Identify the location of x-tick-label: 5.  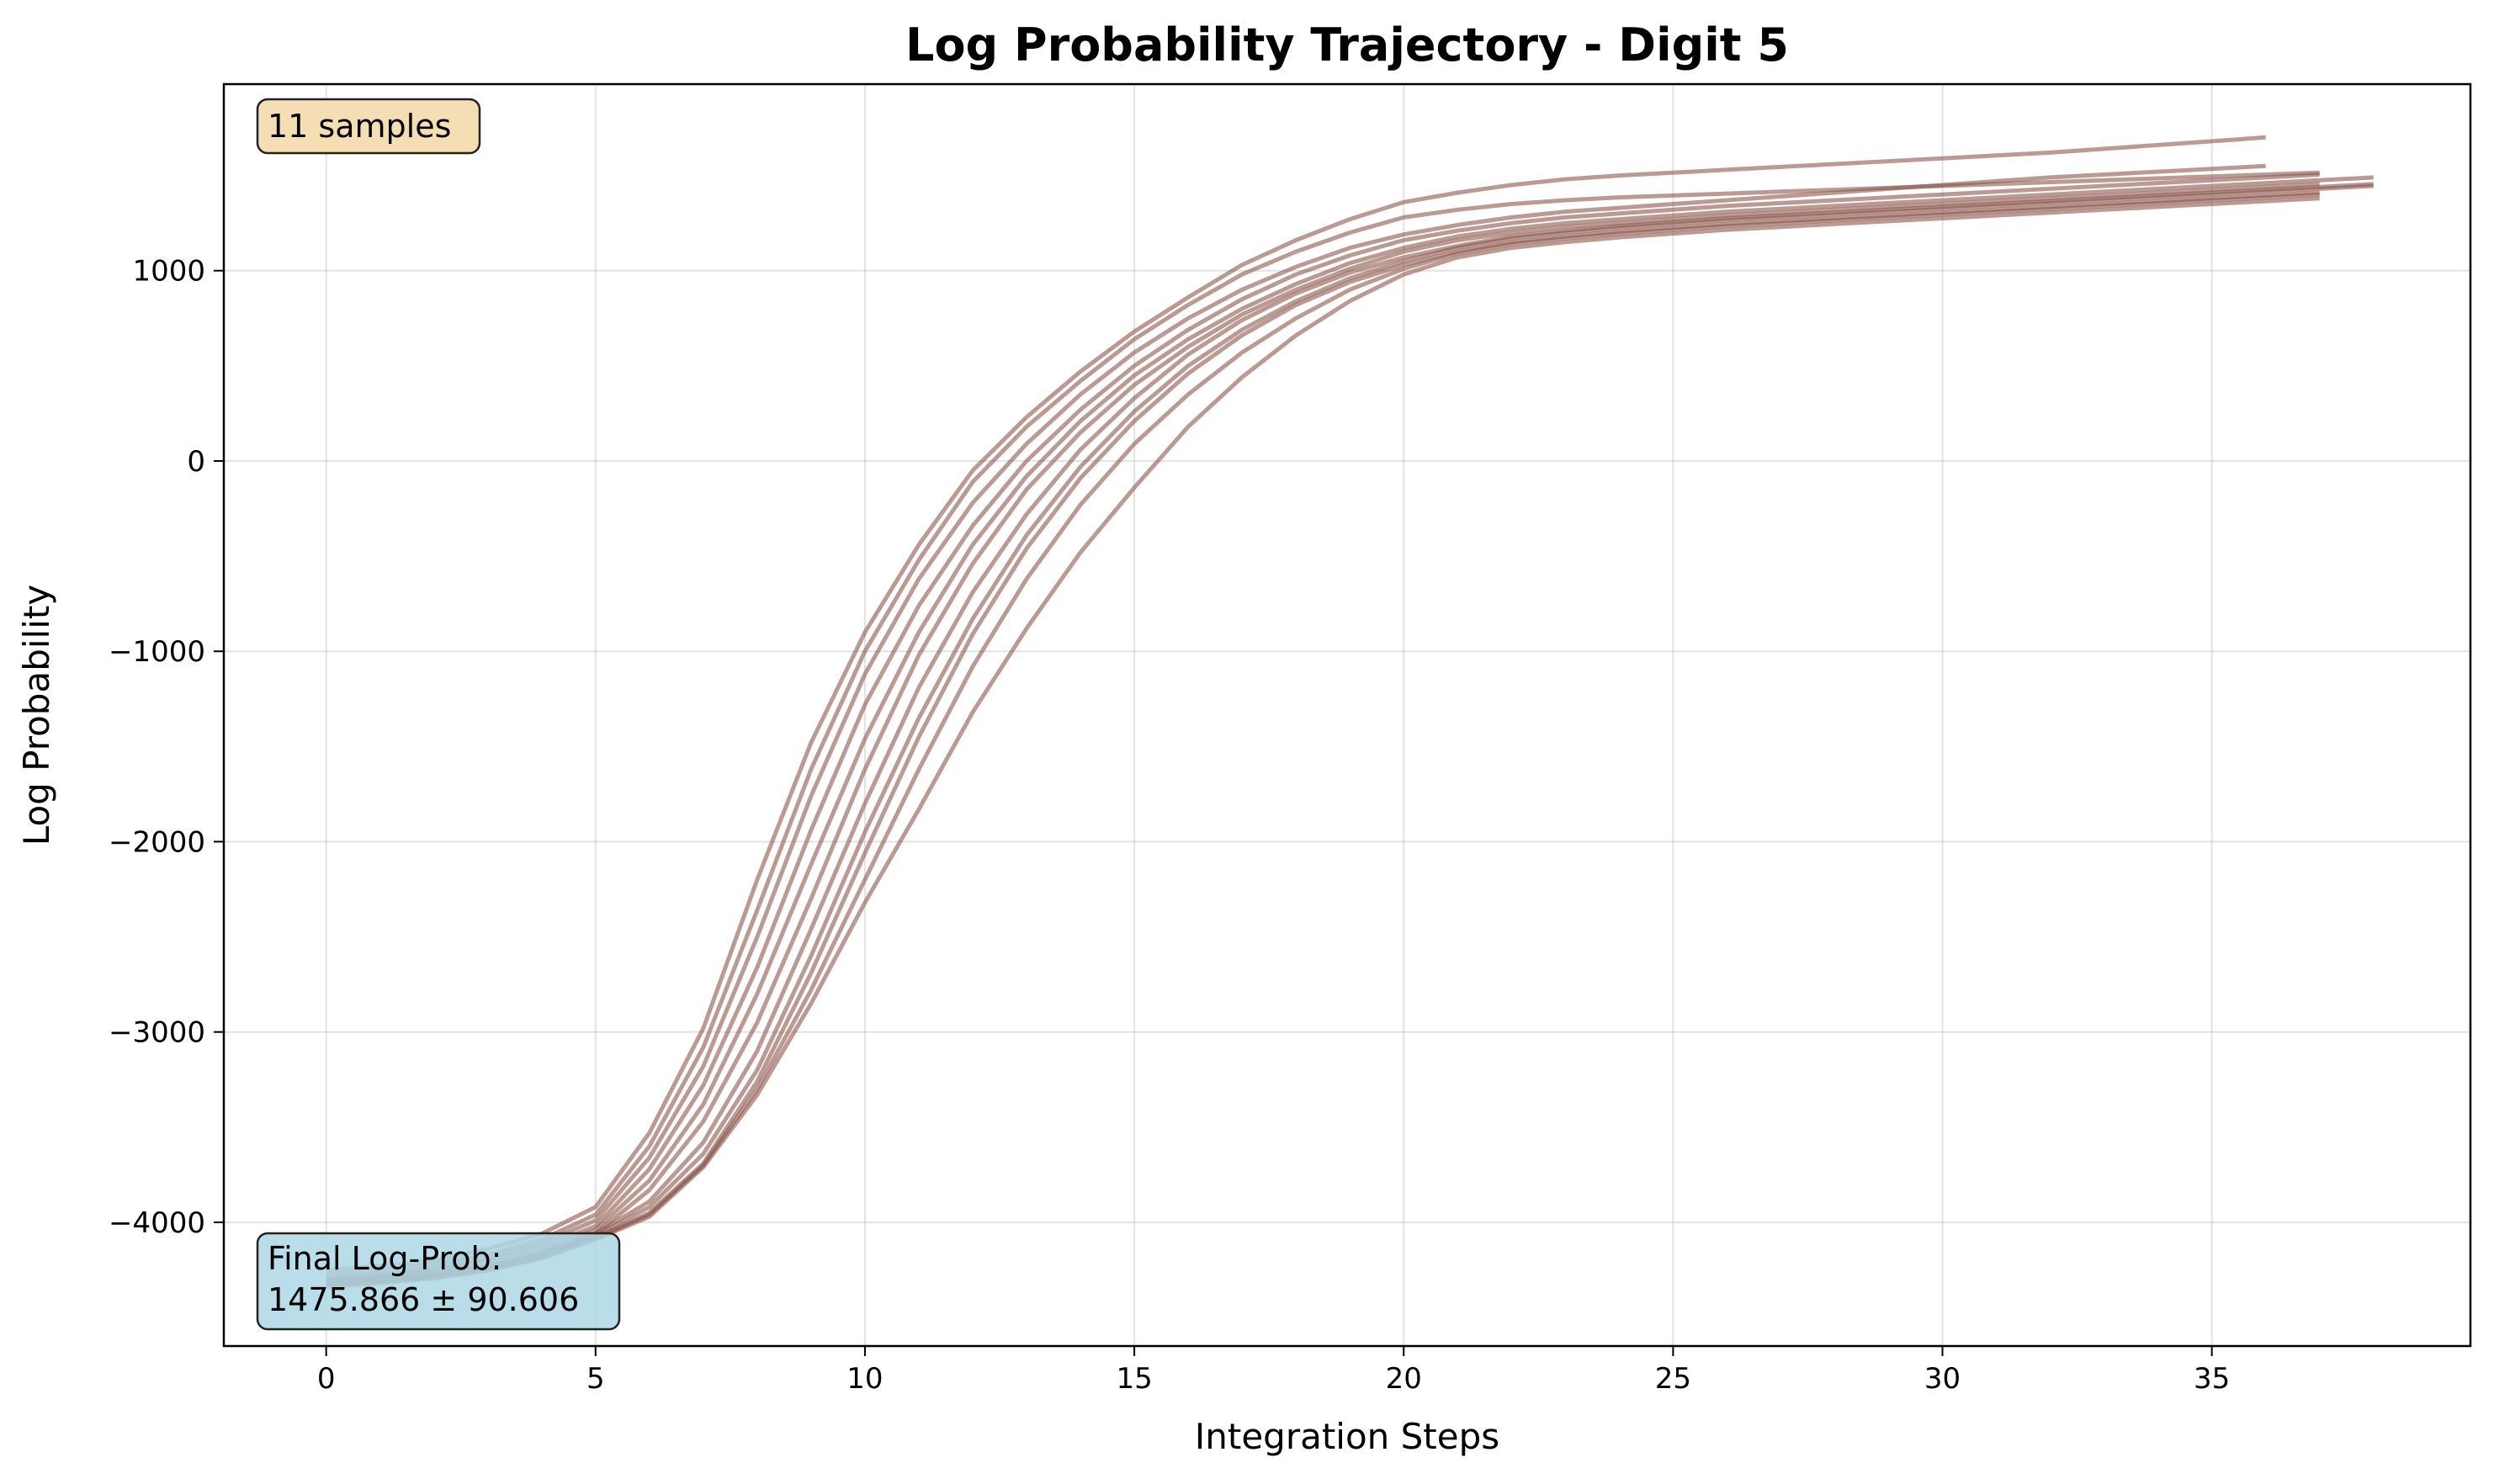
(596, 1379).